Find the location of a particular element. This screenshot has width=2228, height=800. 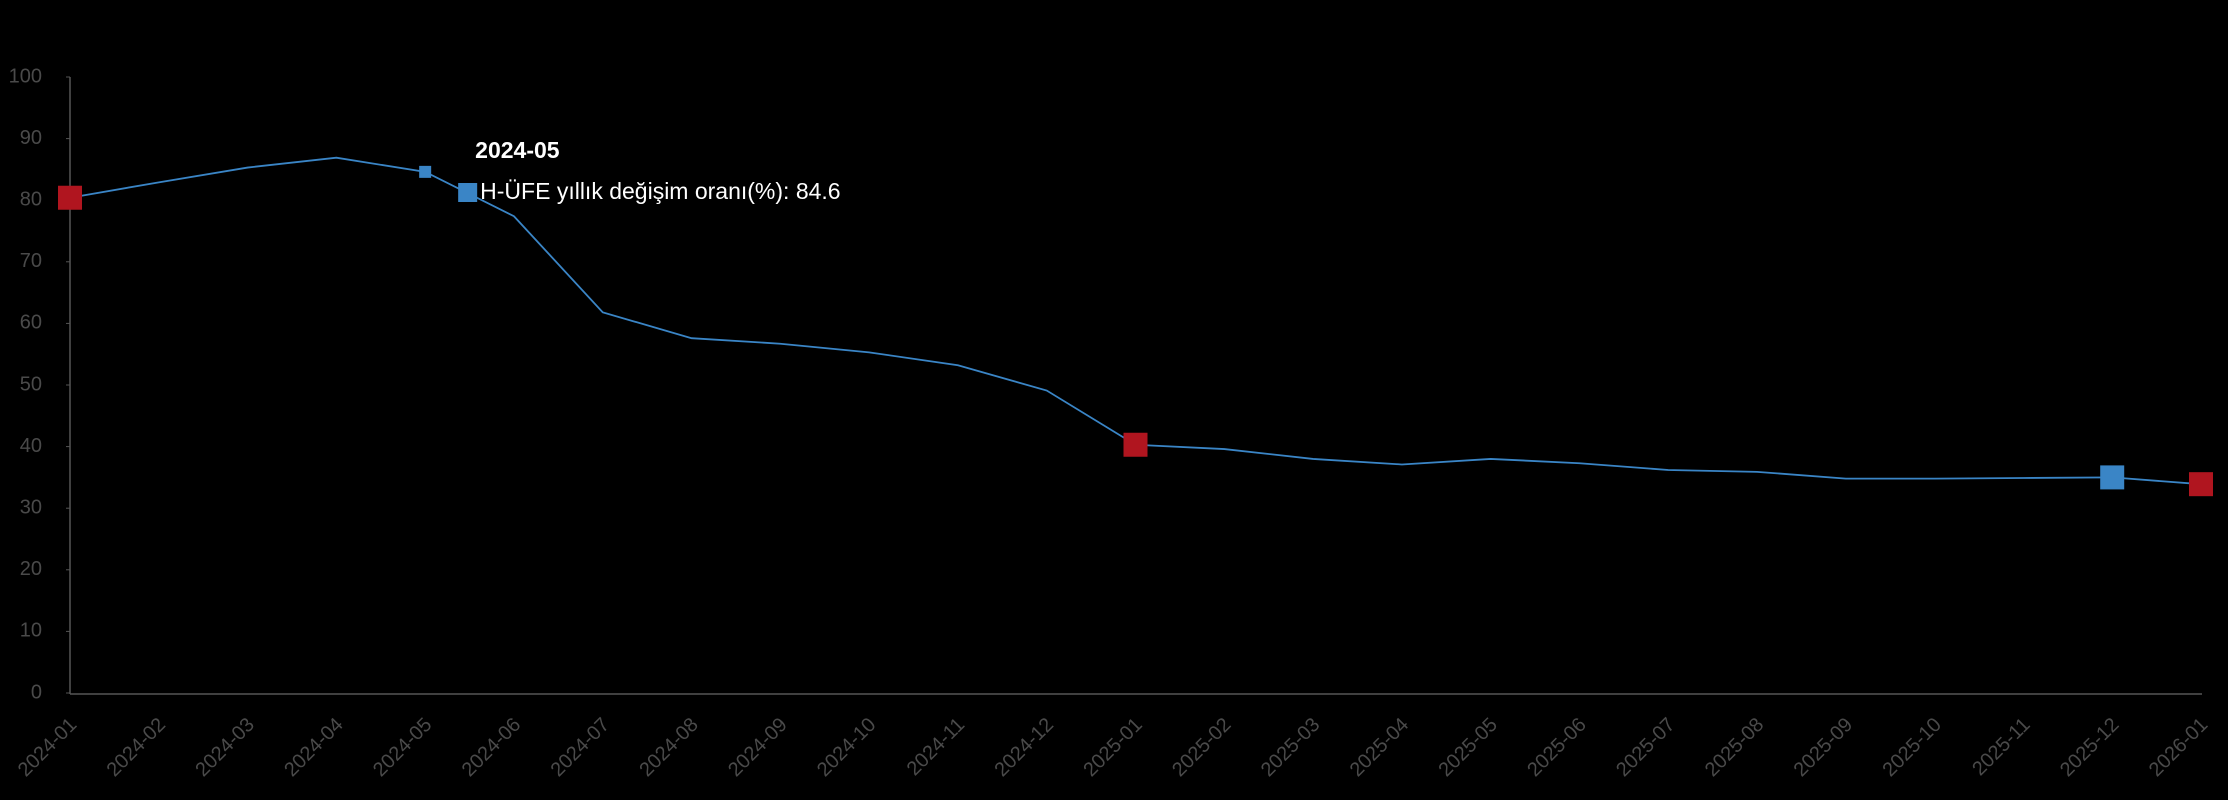

y-tick-label: 70 is located at coordinates (31, 261).